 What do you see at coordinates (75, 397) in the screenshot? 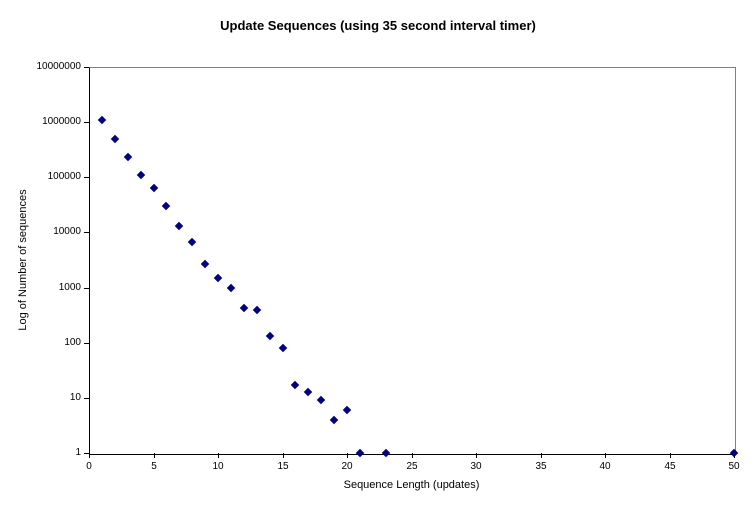
I see `y-tick-label: 10` at bounding box center [75, 397].